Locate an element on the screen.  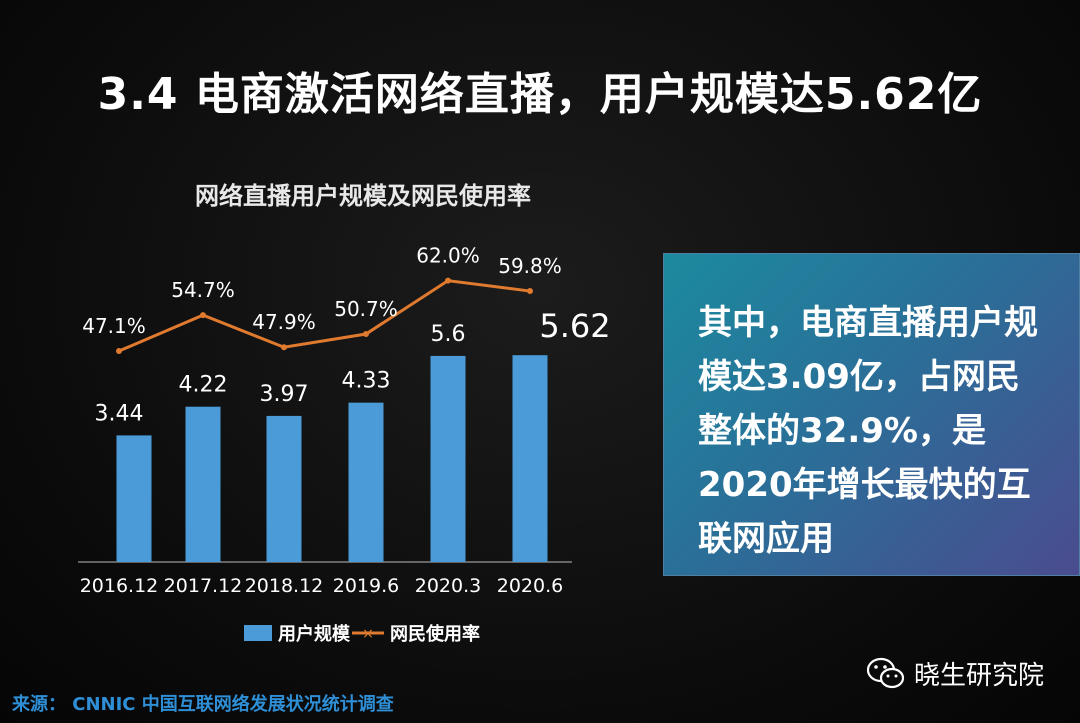
slide-title: 3.4 电商激活网络直播，用户规模达5.62亿 is located at coordinates (540, 94).